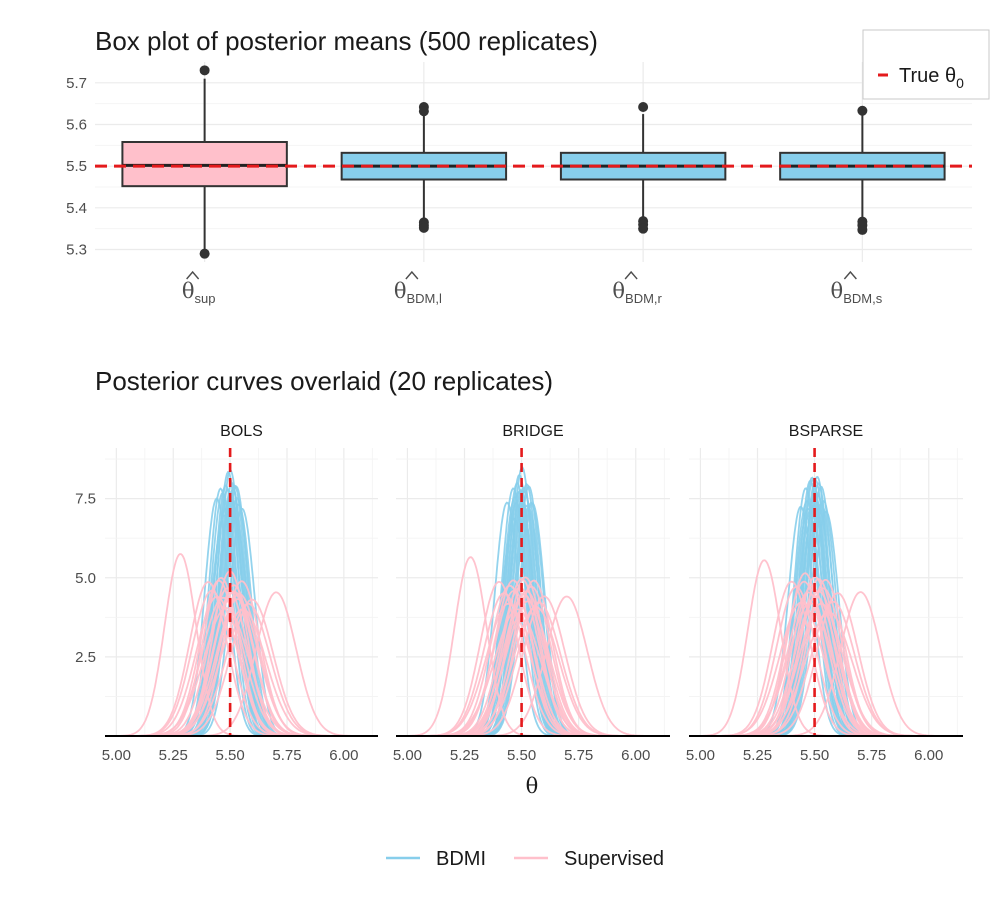 Image resolution: width=997 pixels, height=917 pixels. I want to click on y-tick-label: 5.7, so click(76, 83).